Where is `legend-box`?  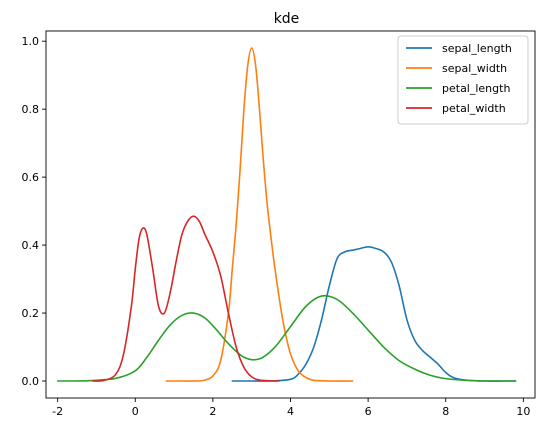 legend-box is located at coordinates (463, 80).